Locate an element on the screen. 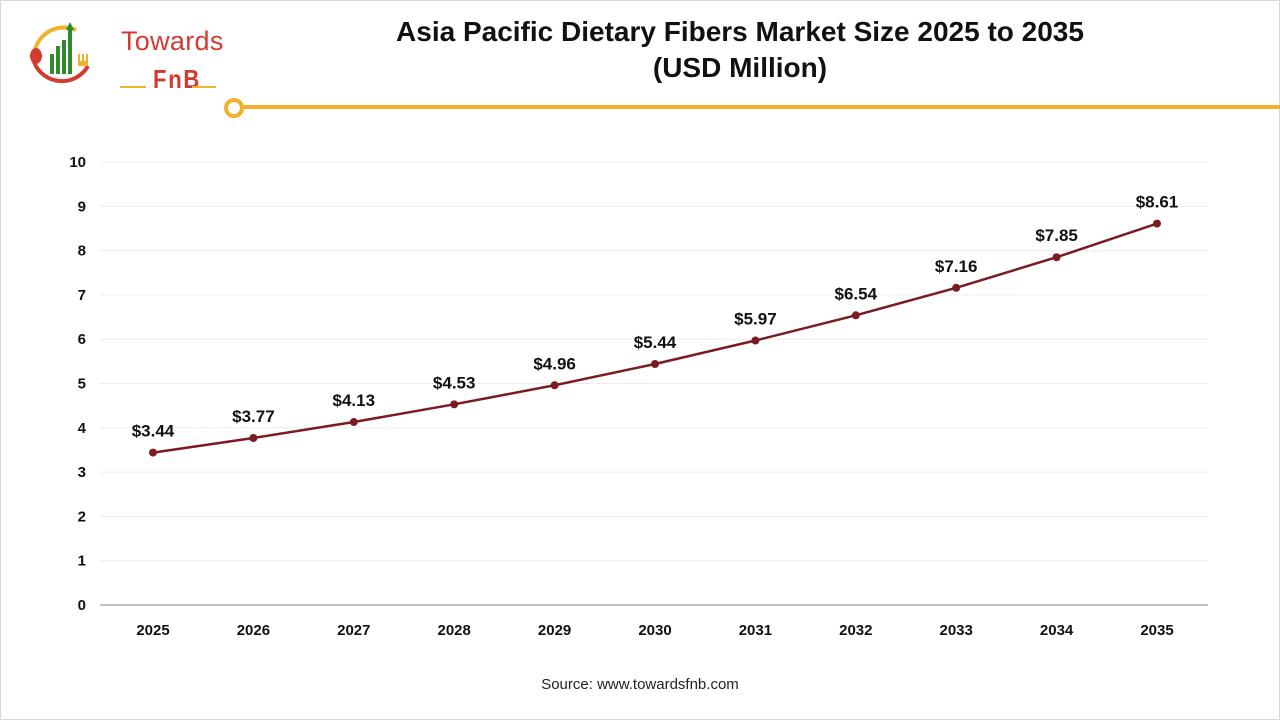 Image resolution: width=1280 pixels, height=720 pixels. x-tick-label: 2026 is located at coordinates (253, 630).